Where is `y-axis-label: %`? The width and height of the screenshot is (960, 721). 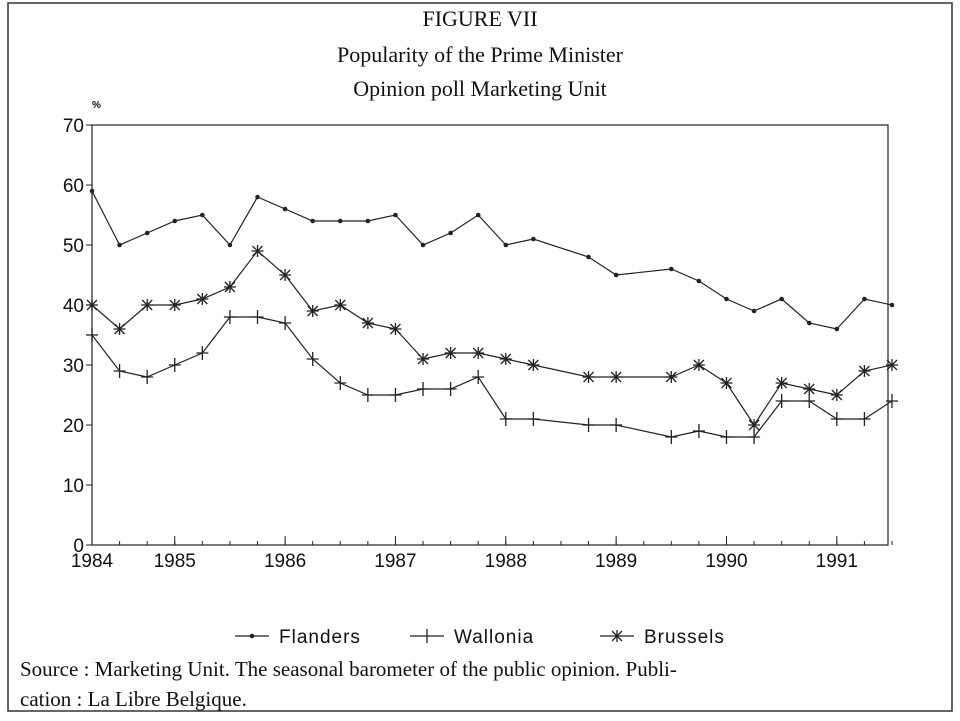 y-axis-label: % is located at coordinates (96, 105).